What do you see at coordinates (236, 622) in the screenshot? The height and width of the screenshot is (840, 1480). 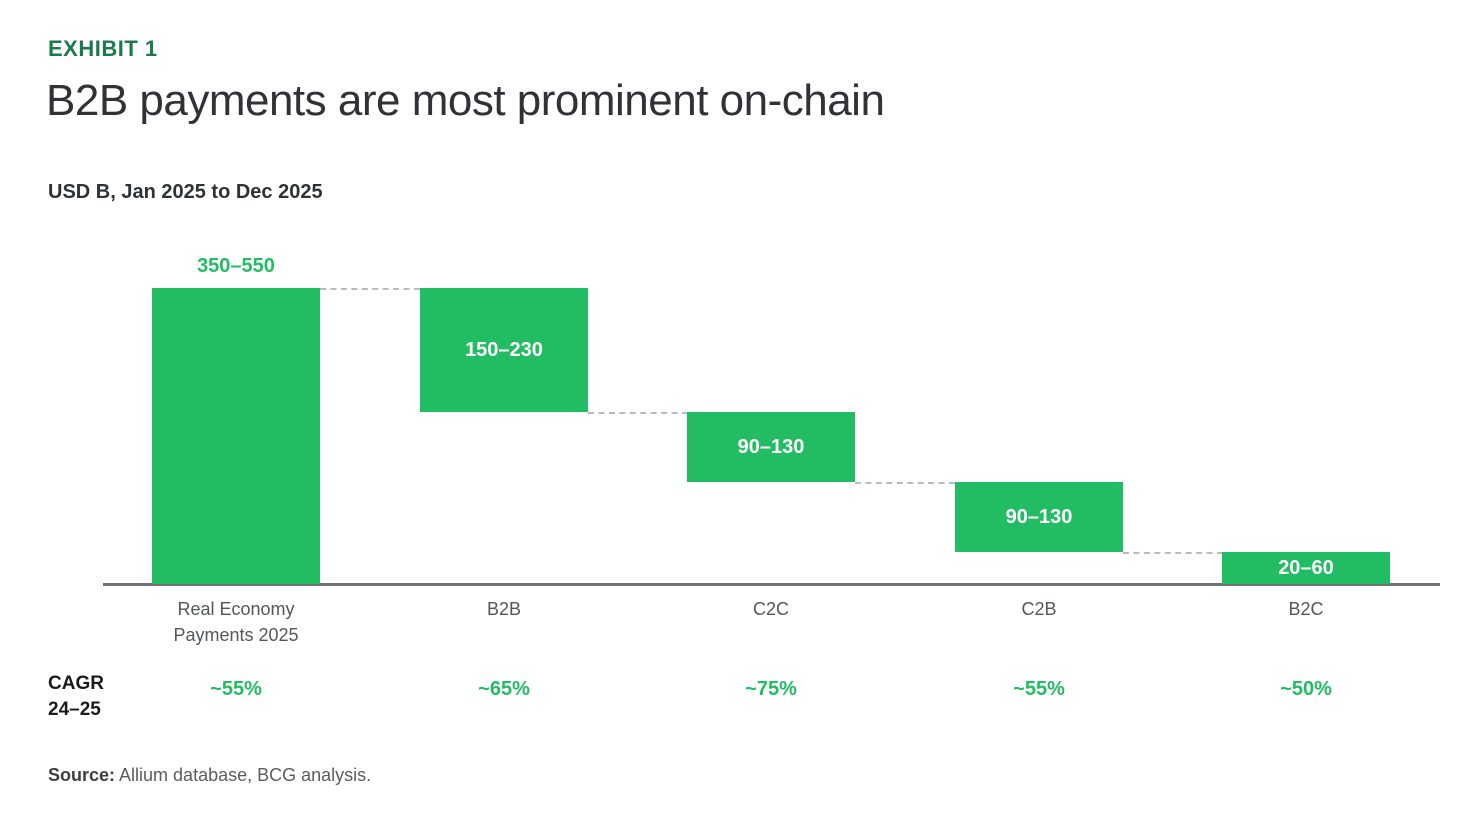 I see `category-label-real-economy-payments-2025: Real Economy Payments 2025` at bounding box center [236, 622].